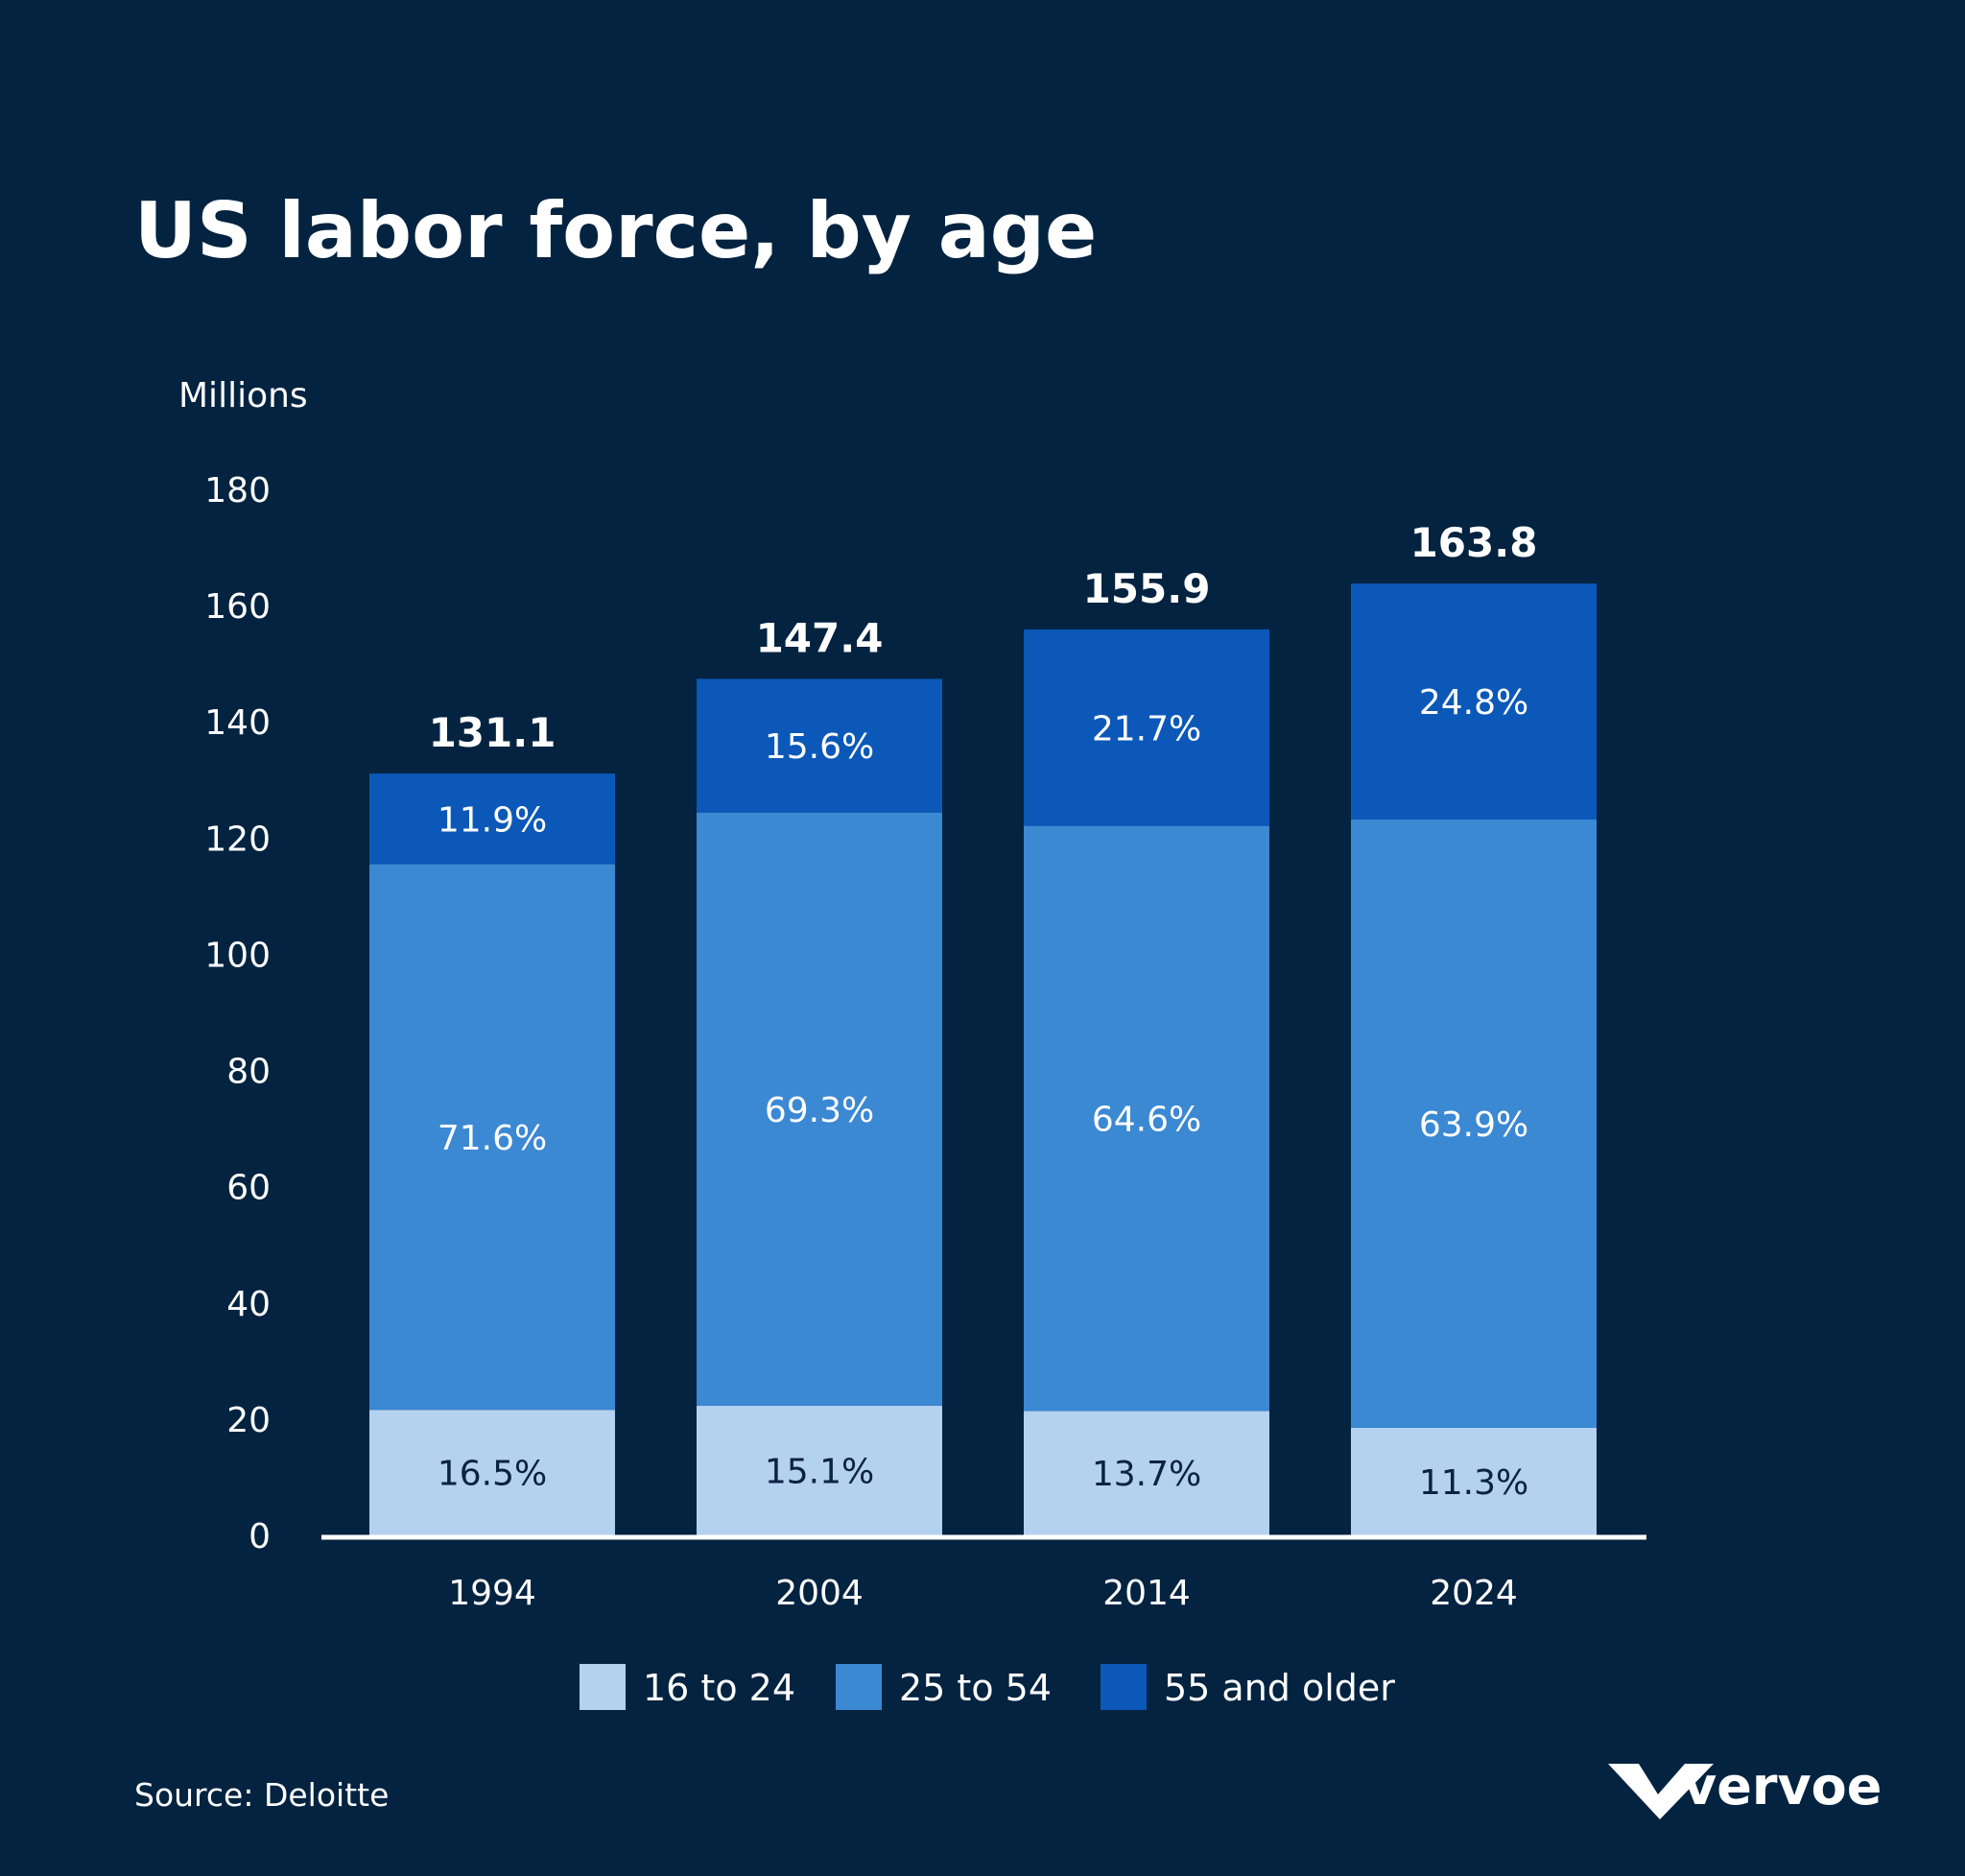 Image resolution: width=1965 pixels, height=1876 pixels. What do you see at coordinates (237, 955) in the screenshot?
I see `y-tick-label: 100` at bounding box center [237, 955].